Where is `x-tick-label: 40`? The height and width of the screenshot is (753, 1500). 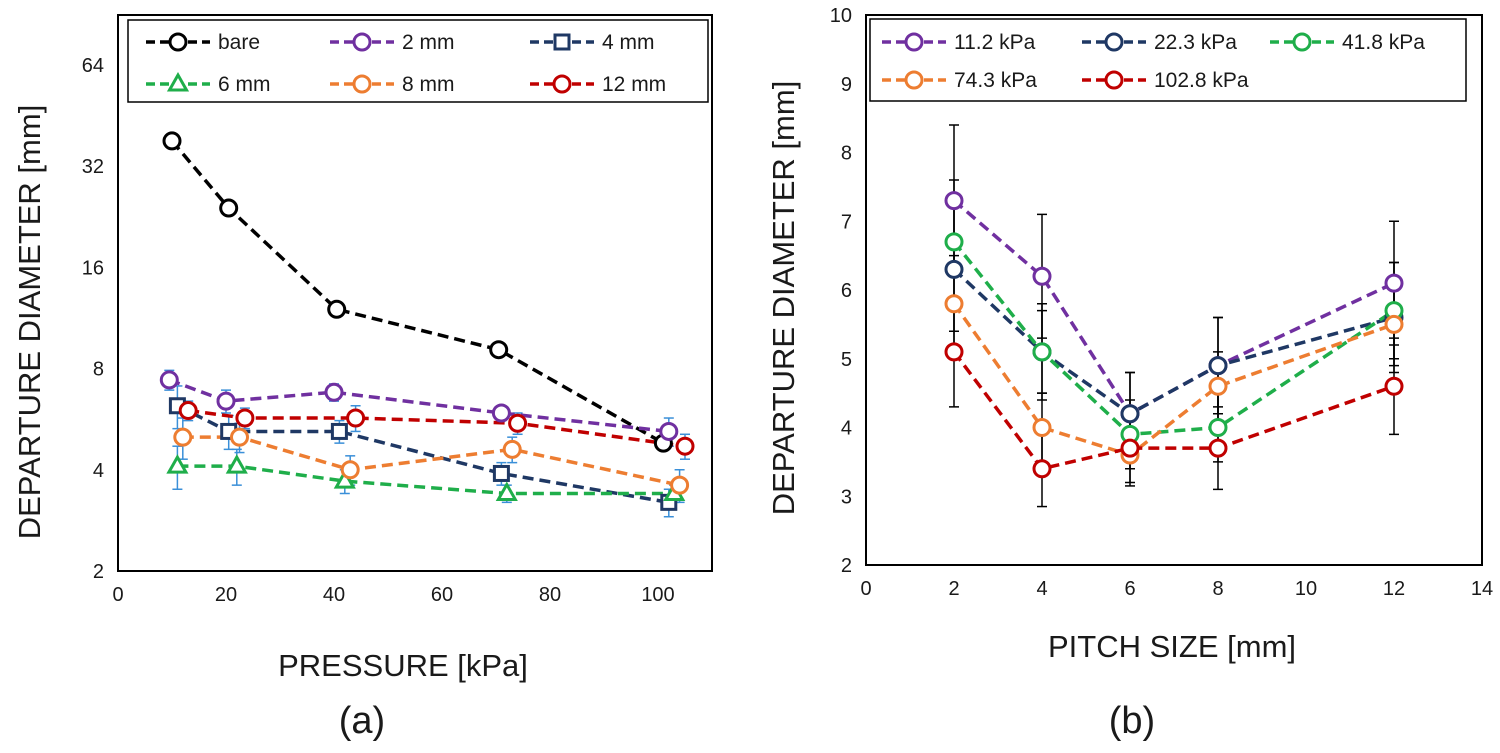 x-tick-label: 40 is located at coordinates (334, 595).